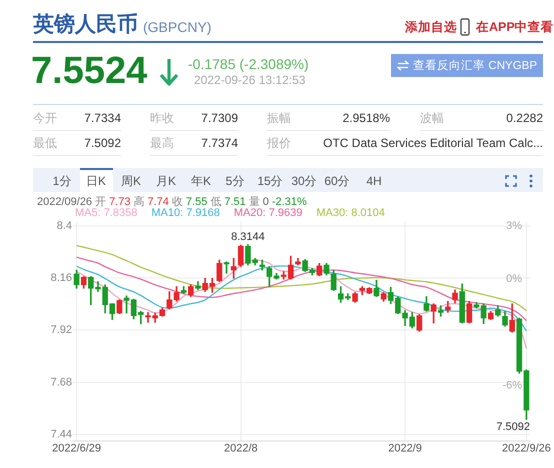 The width and height of the screenshot is (554, 468). Describe the element at coordinates (250, 80) in the screenshot. I see `text: 2022-09-26 13:12:53` at that location.